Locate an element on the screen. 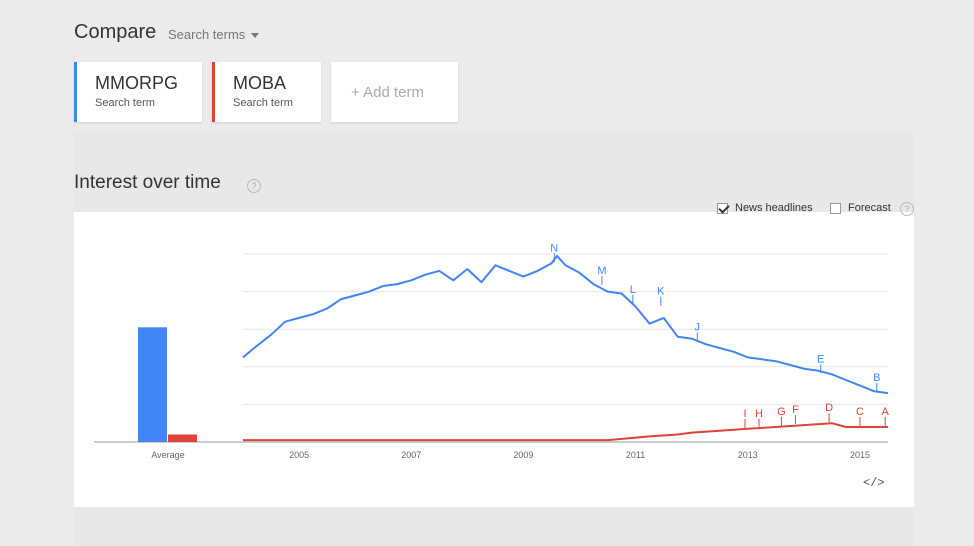 Image resolution: width=974 pixels, height=546 pixels. annotation-label: B is located at coordinates (876, 378).